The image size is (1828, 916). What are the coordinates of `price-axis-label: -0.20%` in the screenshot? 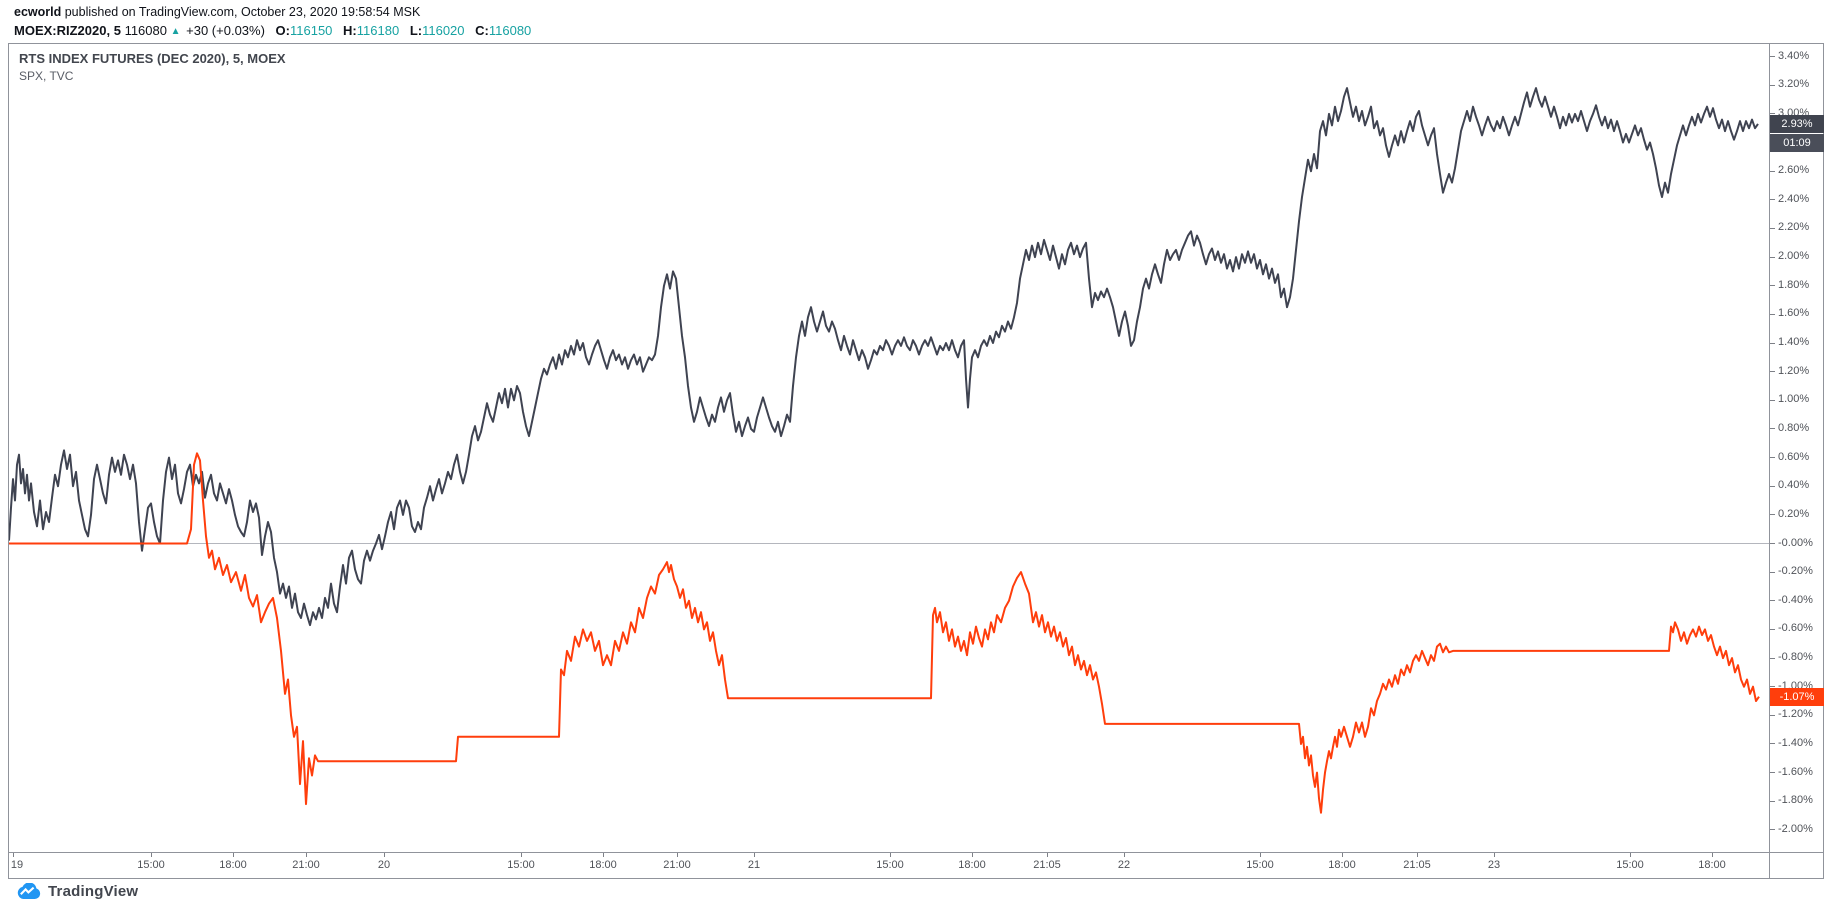 It's located at (1795, 571).